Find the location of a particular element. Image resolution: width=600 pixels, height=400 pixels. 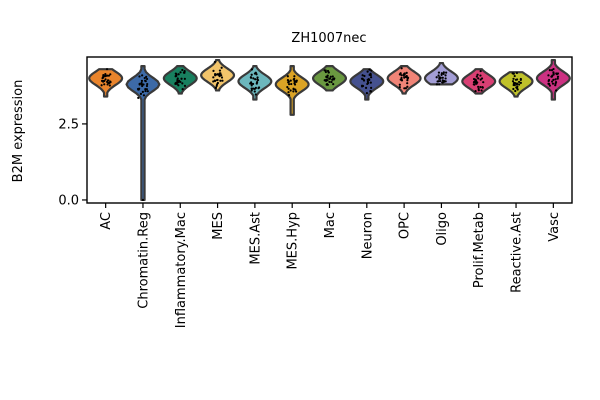

x-tick-label: Mac is located at coordinates (330, 225).